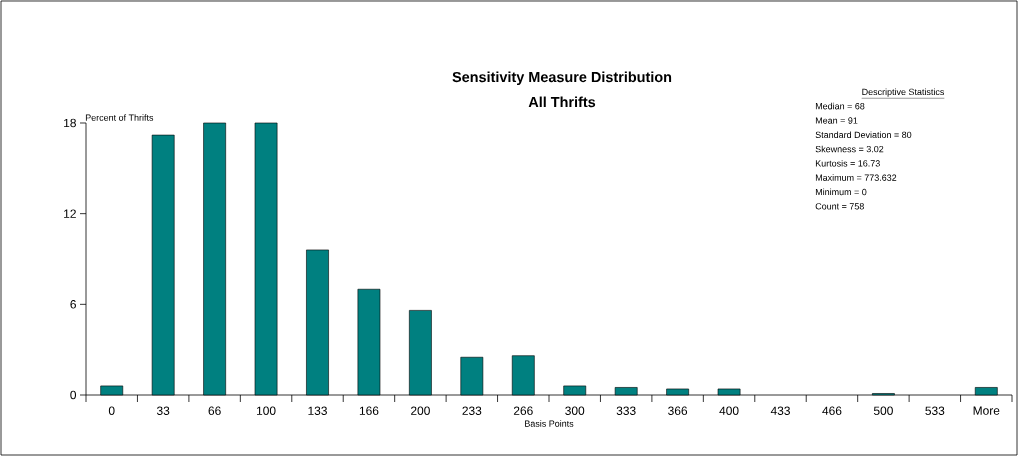 This screenshot has width=1018, height=456. What do you see at coordinates (214, 410) in the screenshot?
I see `x-tick-label: 66` at bounding box center [214, 410].